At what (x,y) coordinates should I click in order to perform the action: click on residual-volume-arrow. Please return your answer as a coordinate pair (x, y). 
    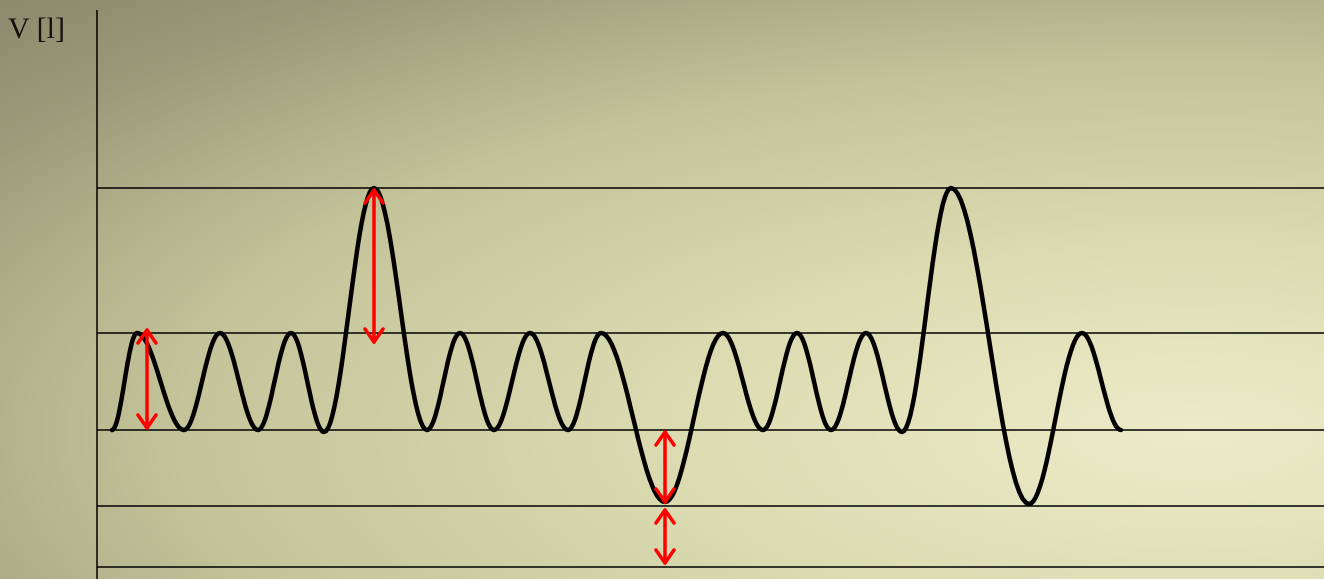
    Looking at the image, I should click on (665, 536).